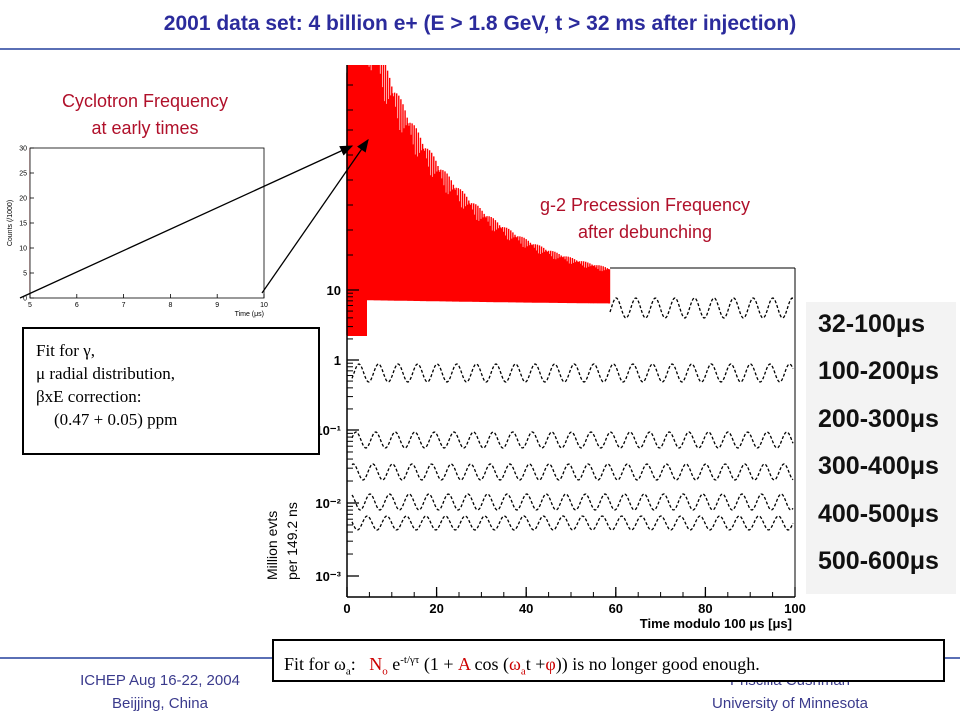  What do you see at coordinates (878, 371) in the screenshot?
I see `legend-item: 100-200μs` at bounding box center [878, 371].